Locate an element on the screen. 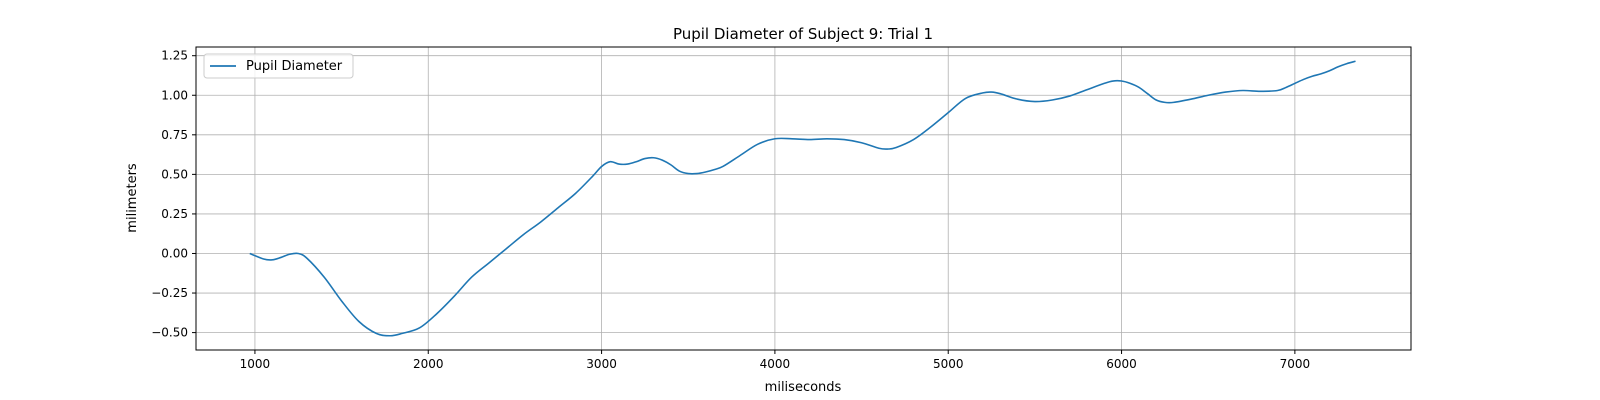 This screenshot has width=1600, height=400. x-tick-label: 6000 is located at coordinates (1121, 364).